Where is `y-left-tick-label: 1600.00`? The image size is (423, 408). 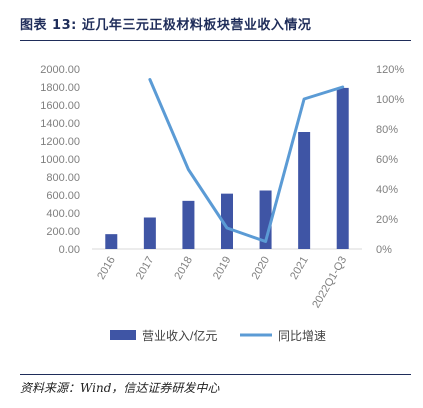
y-left-tick-label: 1600.00 is located at coordinates (60, 106).